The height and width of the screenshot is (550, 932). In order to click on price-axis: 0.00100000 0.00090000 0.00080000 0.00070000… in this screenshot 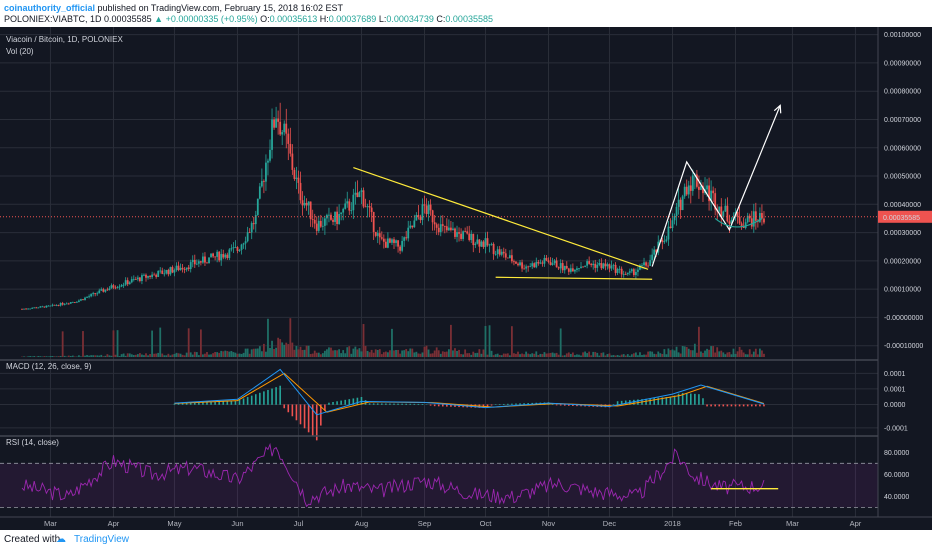, I will do `click(904, 278)`.